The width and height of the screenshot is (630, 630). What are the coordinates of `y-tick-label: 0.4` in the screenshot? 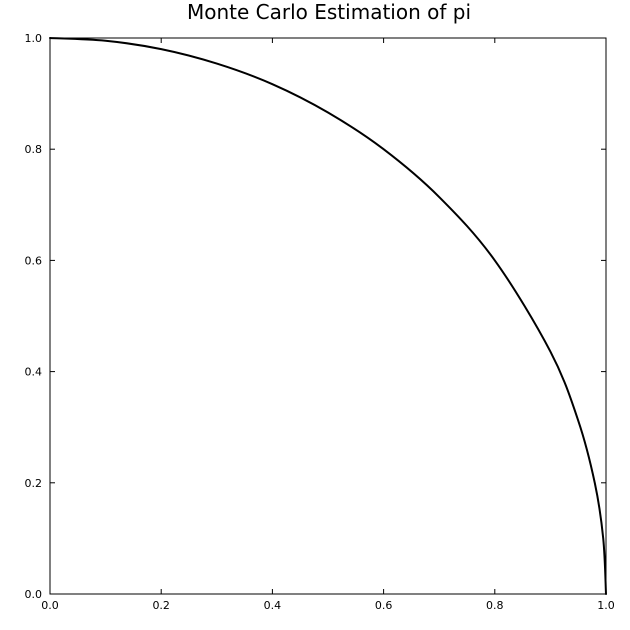 It's located at (34, 372).